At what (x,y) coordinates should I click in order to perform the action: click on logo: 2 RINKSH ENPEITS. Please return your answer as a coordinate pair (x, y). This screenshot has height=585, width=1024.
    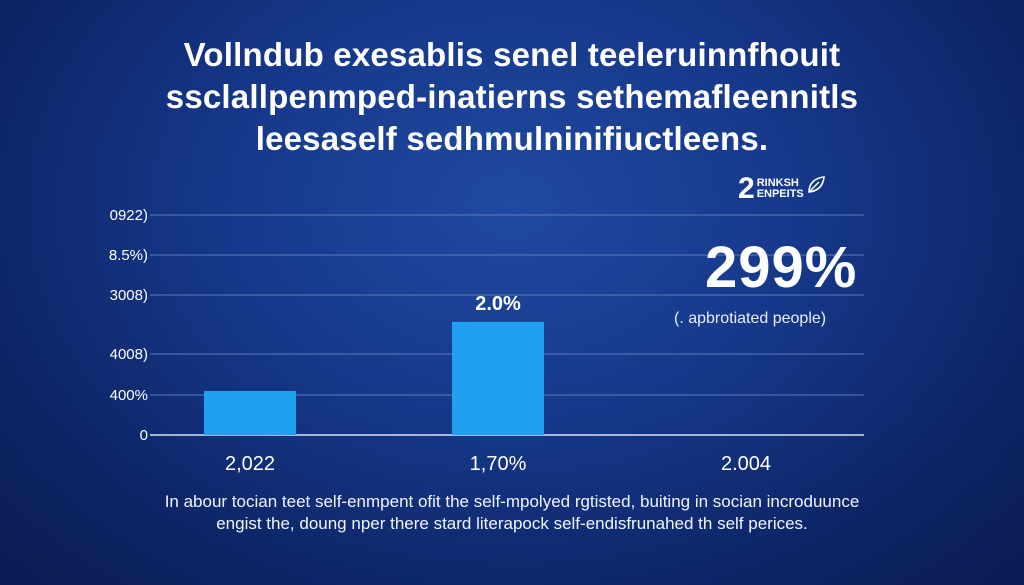
    Looking at the image, I should click on (782, 189).